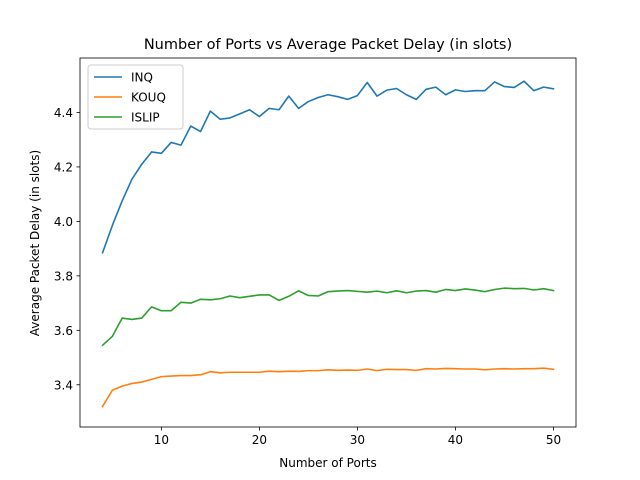 The image size is (640, 480). I want to click on x-axis-label: Number of Ports, so click(327, 463).